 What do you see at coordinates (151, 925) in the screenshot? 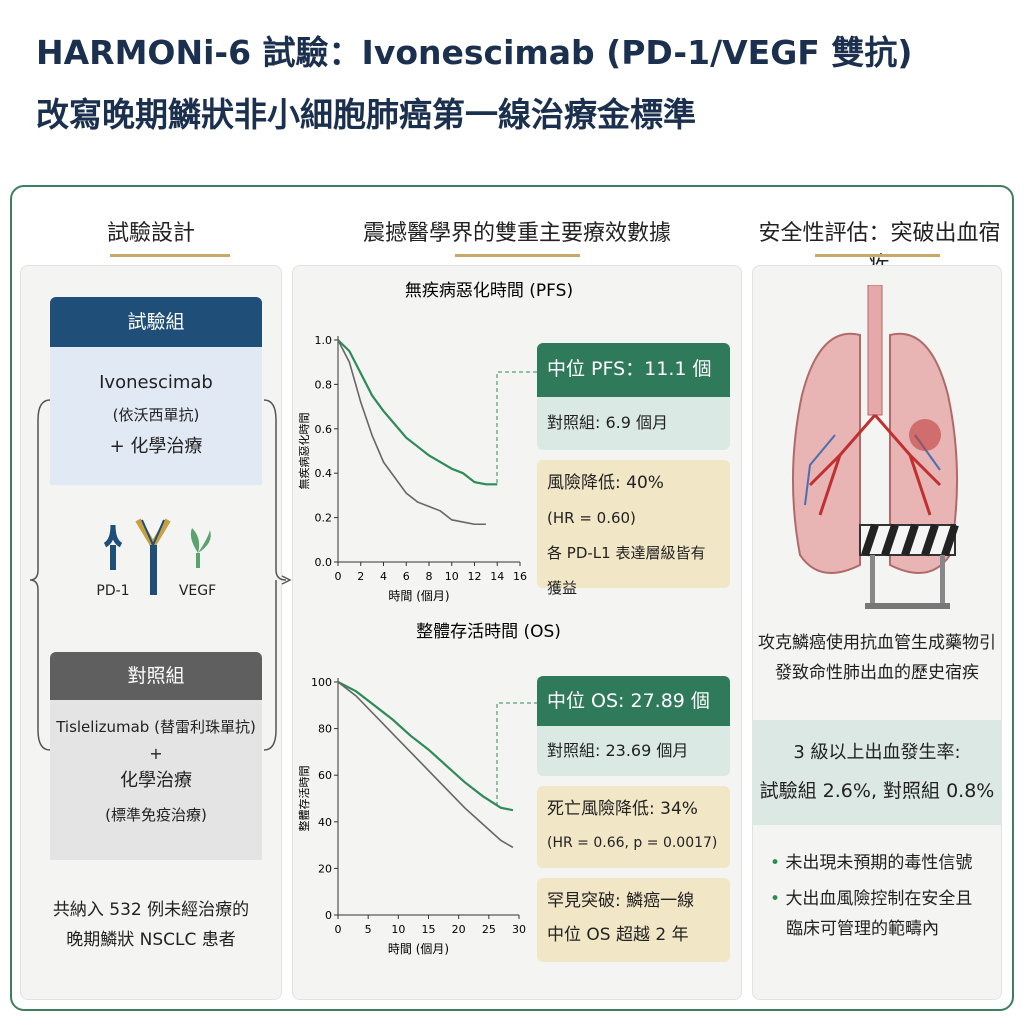
I see `footnote: 共納入 532 例未經治療的 晚期鱗狀 NSCLC 患者` at bounding box center [151, 925].